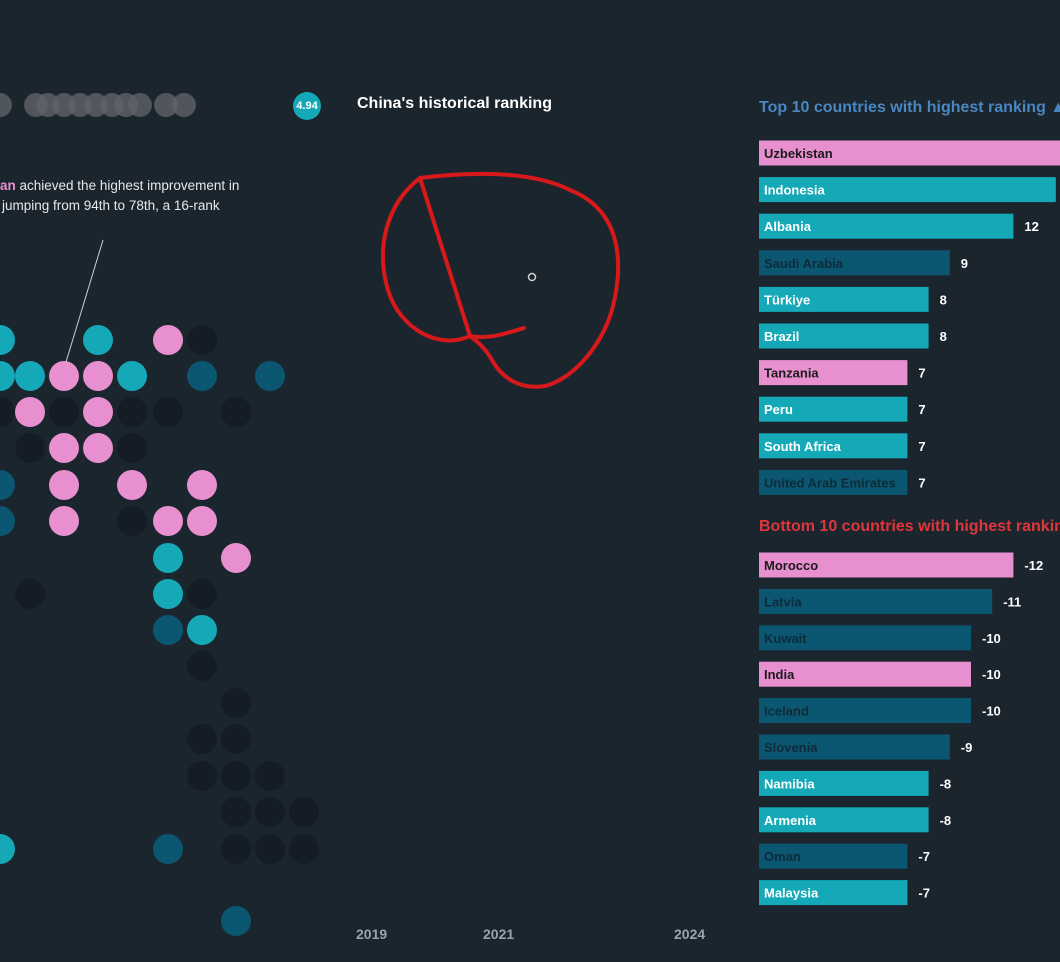 This screenshot has width=1060, height=962. I want to click on bar-category-label: Uzbekistan, so click(798, 153).